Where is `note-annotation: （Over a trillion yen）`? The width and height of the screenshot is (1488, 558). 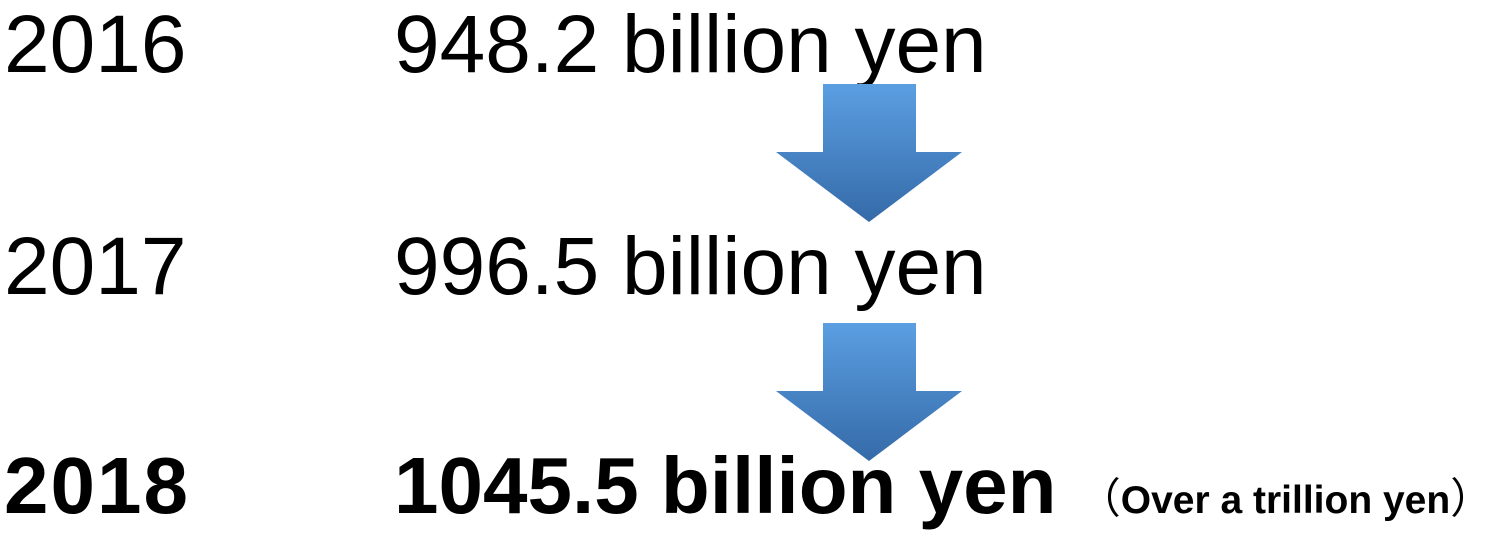 note-annotation: （Over a trillion yen） is located at coordinates (1283, 500).